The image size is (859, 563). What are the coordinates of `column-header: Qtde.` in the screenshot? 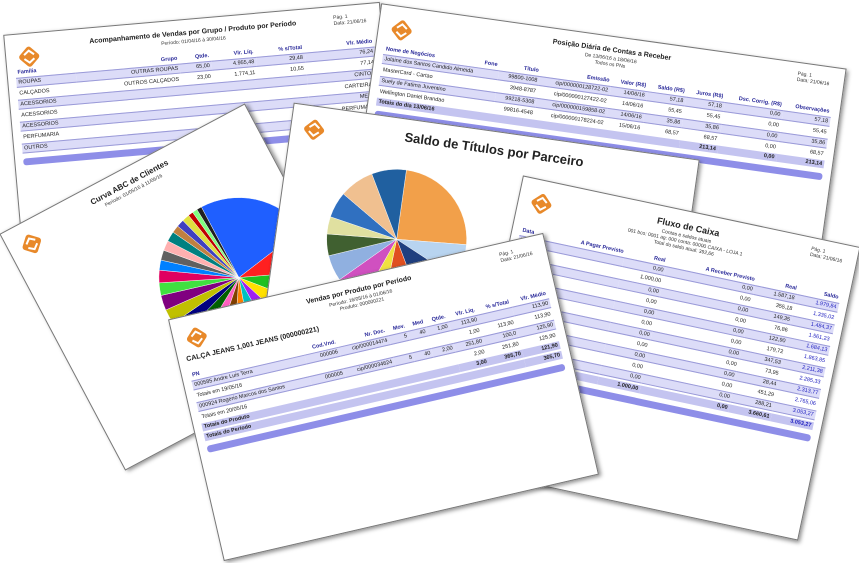 It's located at (202, 56).